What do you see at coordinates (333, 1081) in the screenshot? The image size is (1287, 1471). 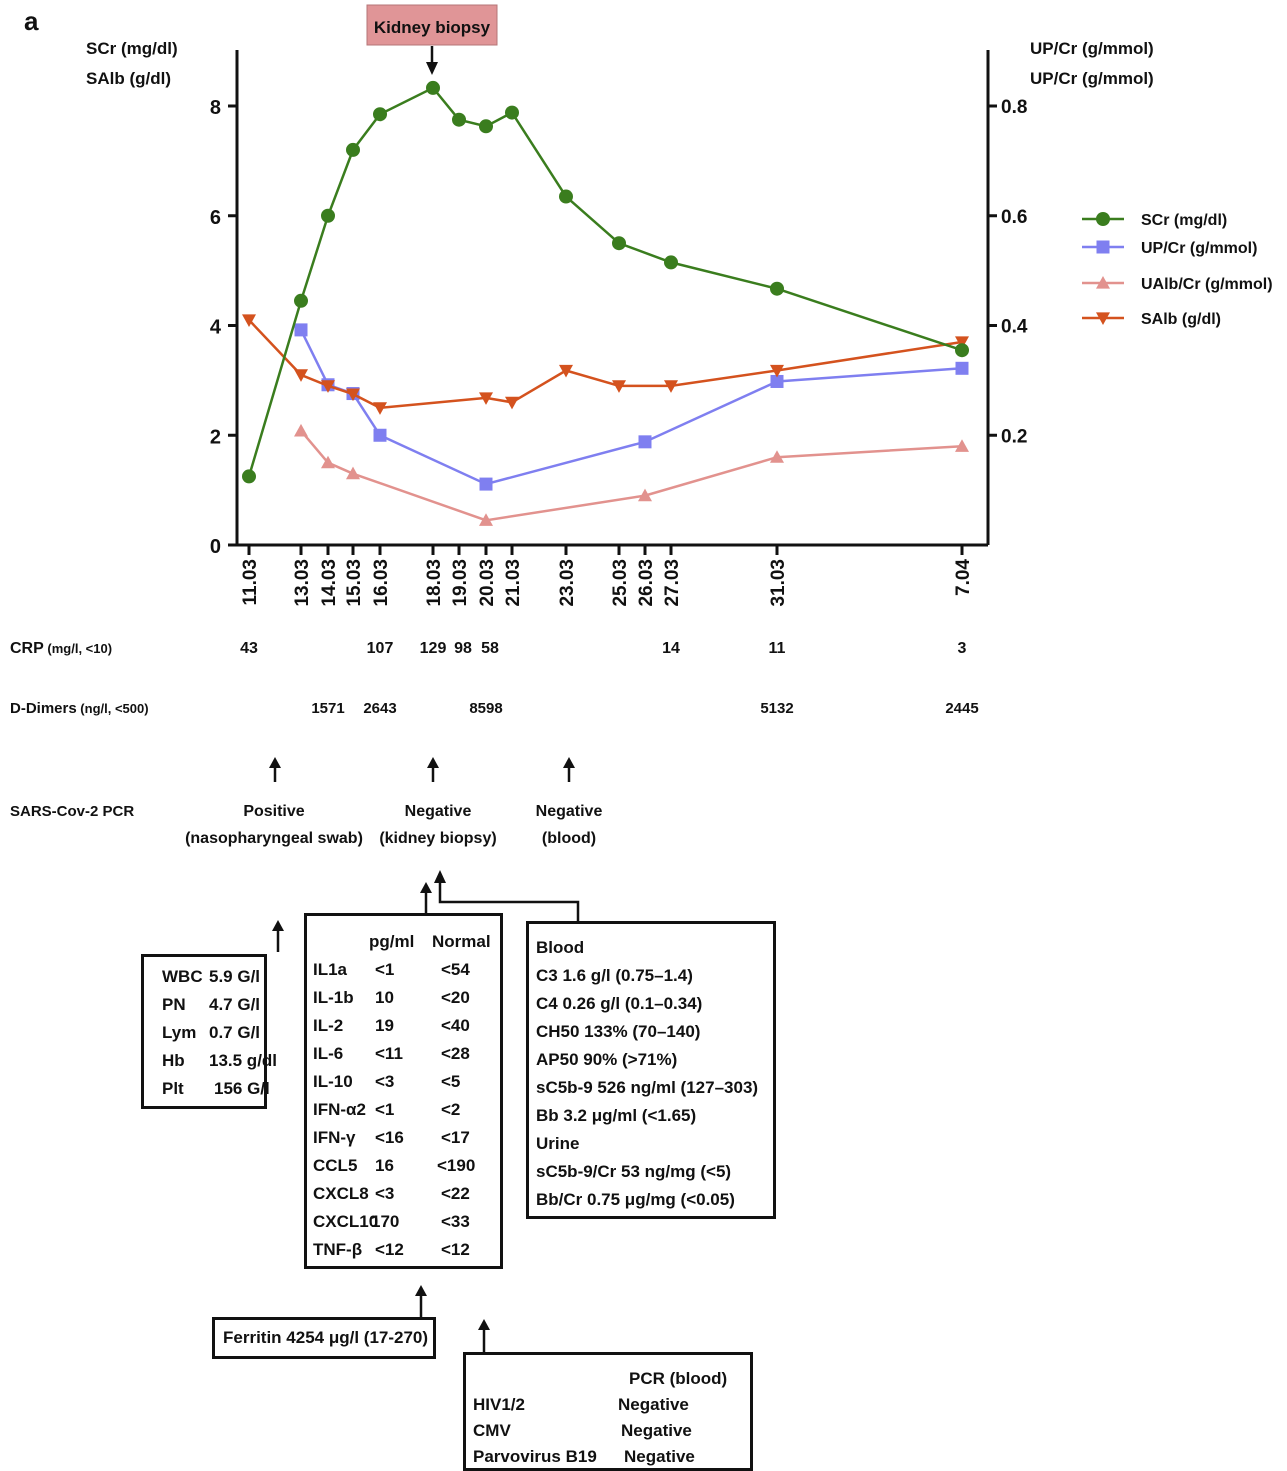 I see `cytokine-name: IL-10` at bounding box center [333, 1081].